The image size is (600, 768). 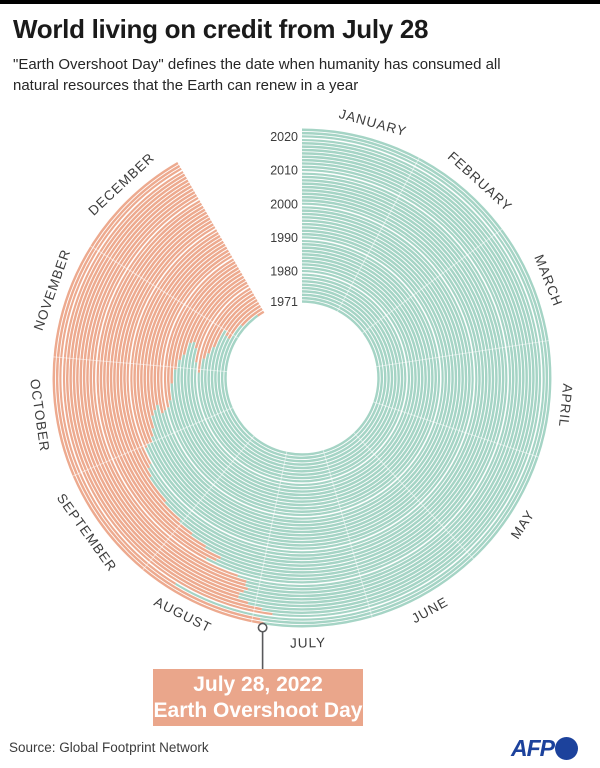 I want to click on consumed-arc-1971, so click(x=302, y=378).